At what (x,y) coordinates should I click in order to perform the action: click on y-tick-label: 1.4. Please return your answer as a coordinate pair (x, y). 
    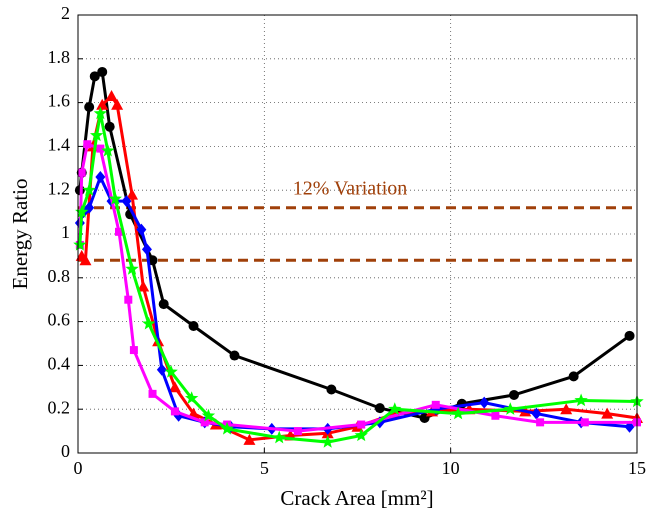
    Looking at the image, I should click on (59, 145).